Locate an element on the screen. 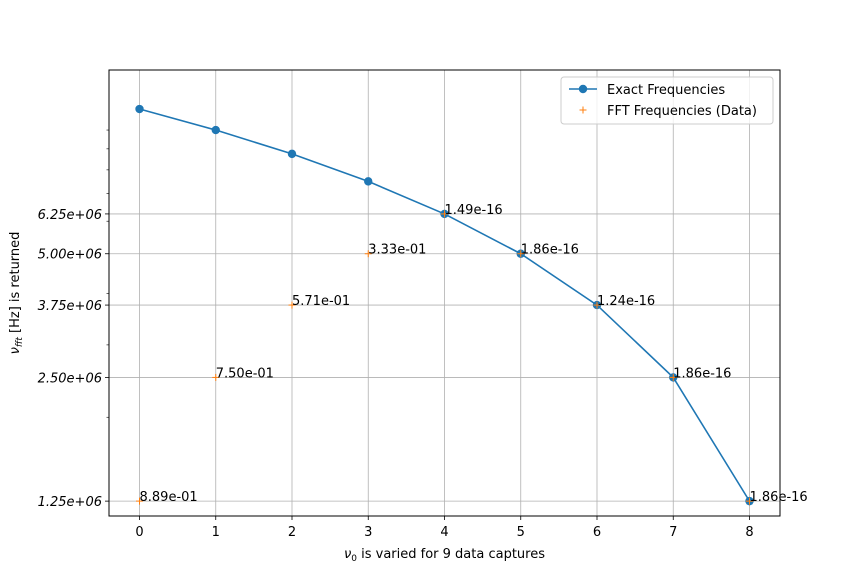 Image resolution: width=867 pixels, height=580 pixels. y-tick-label: 3.75e+06 is located at coordinates (70, 306).